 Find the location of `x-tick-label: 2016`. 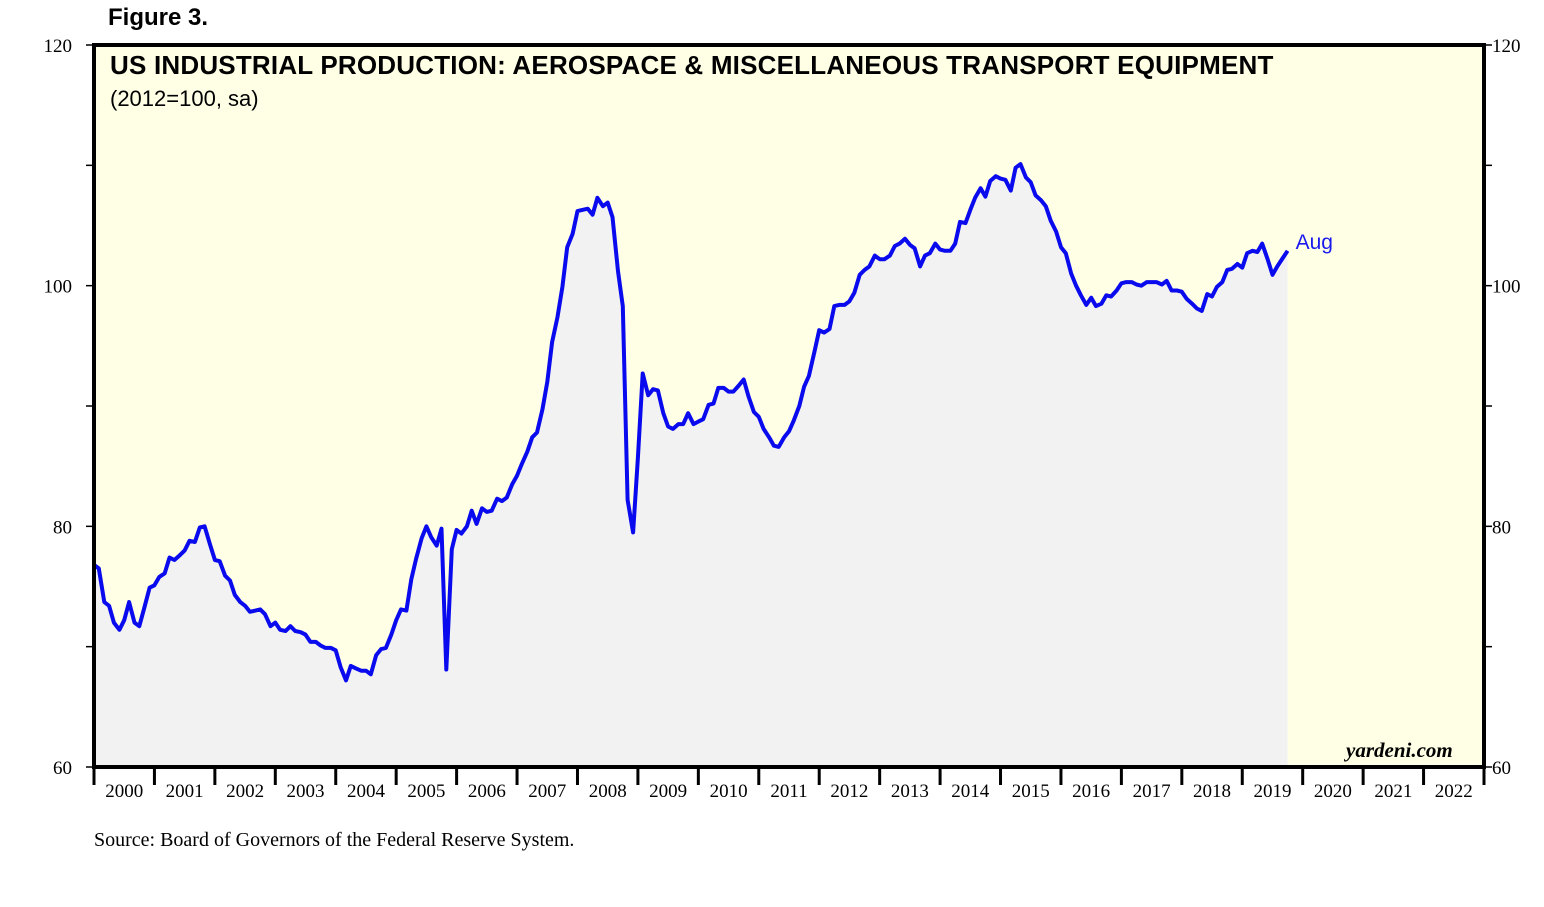

x-tick-label: 2016 is located at coordinates (1091, 791).